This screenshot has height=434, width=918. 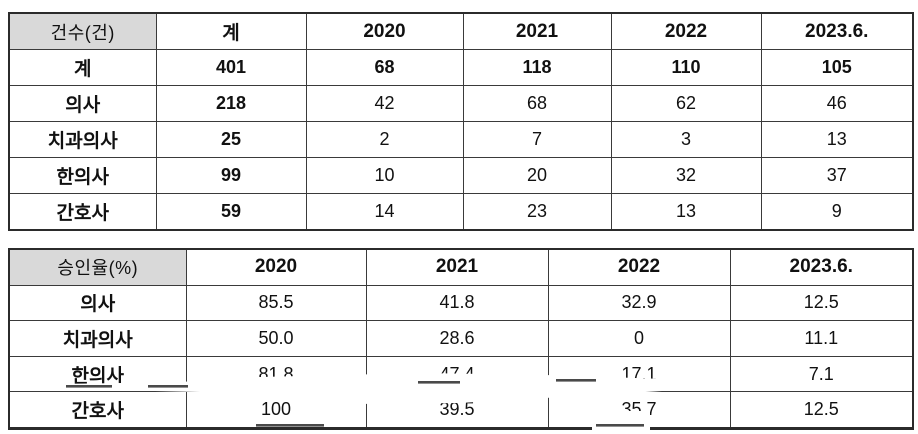 I want to click on table-cell: 41.8, so click(x=457, y=303).